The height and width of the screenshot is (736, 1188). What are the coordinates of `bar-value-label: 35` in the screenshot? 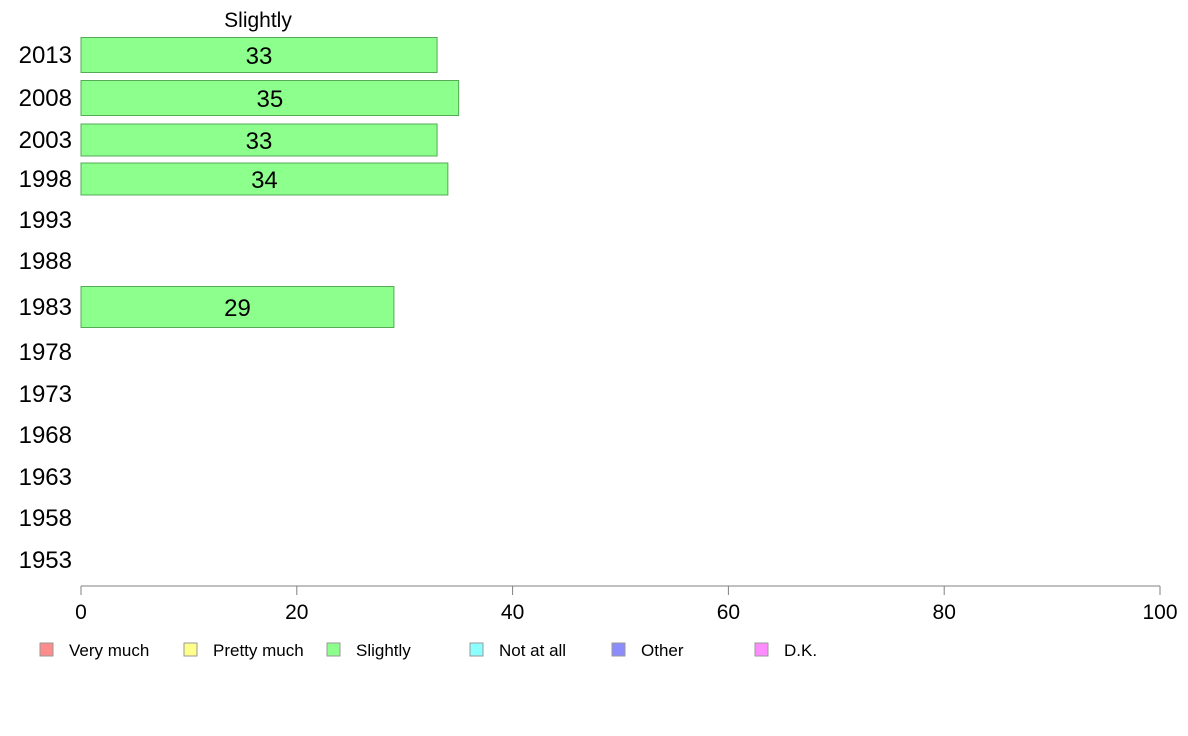 It's located at (269, 99).